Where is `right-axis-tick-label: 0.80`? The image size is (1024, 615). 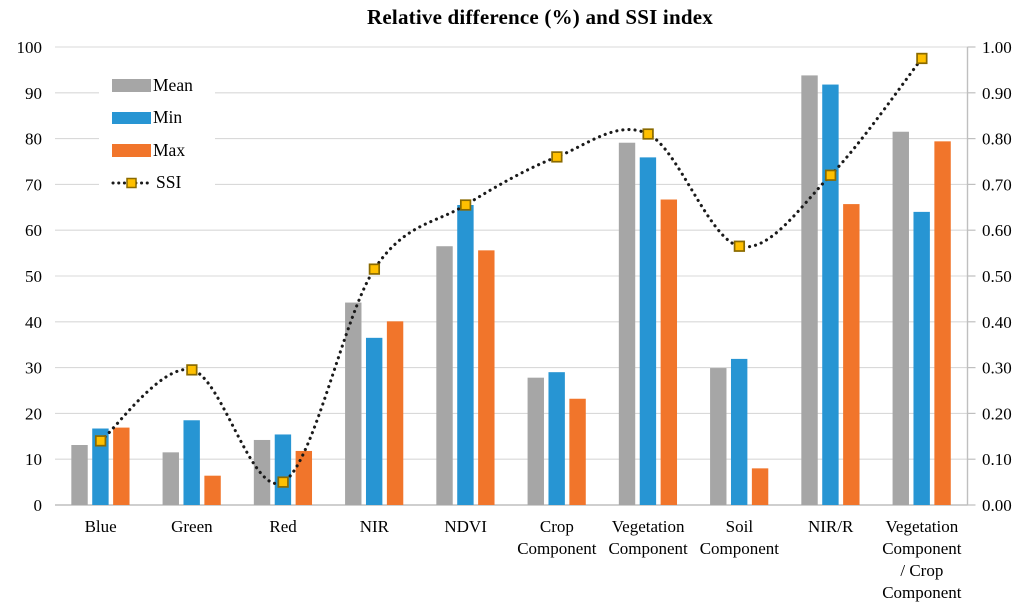 right-axis-tick-label: 0.80 is located at coordinates (997, 139).